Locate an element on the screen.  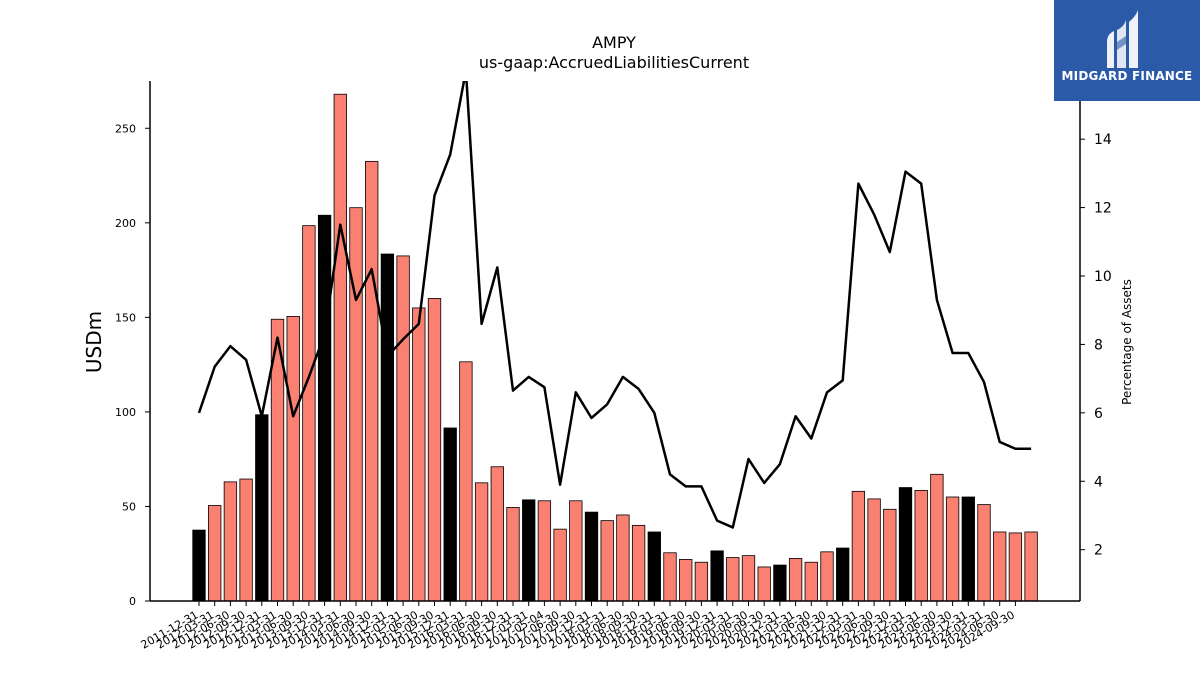
y2-tick-label: 10 is located at coordinates (1103, 277).